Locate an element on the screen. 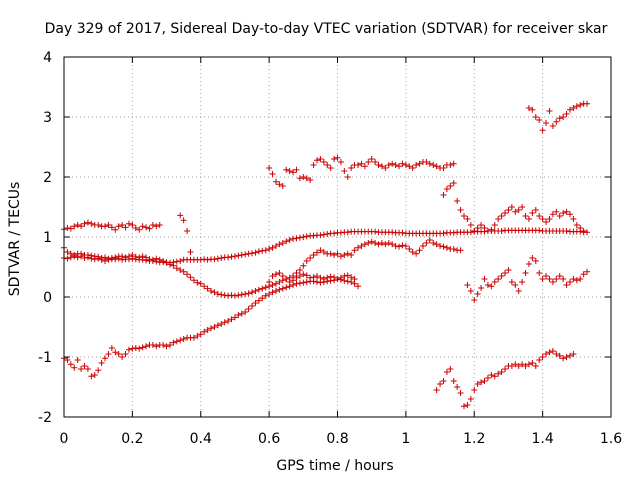 The image size is (640, 480). y-tick-label: 0 is located at coordinates (47, 298).